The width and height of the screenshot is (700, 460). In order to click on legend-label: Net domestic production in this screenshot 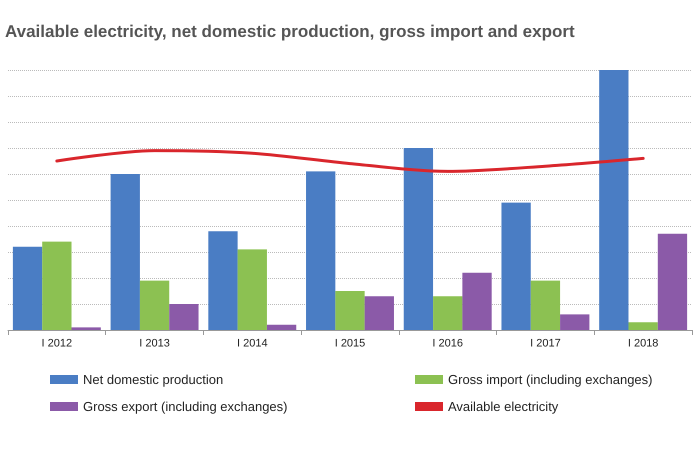, I will do `click(153, 379)`.